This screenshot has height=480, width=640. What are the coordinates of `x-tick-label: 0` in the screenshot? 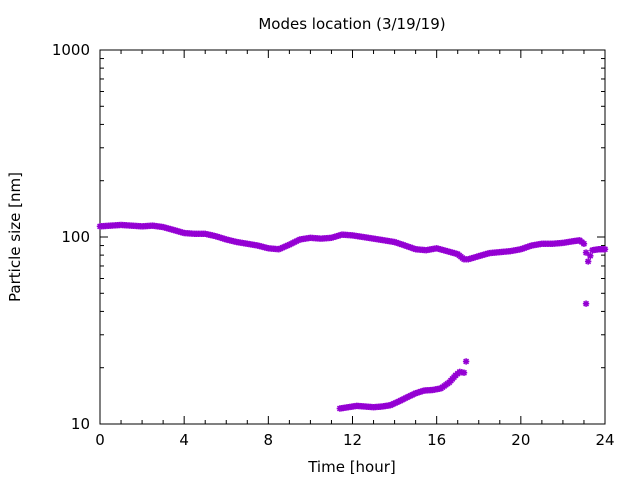 It's located at (100, 440).